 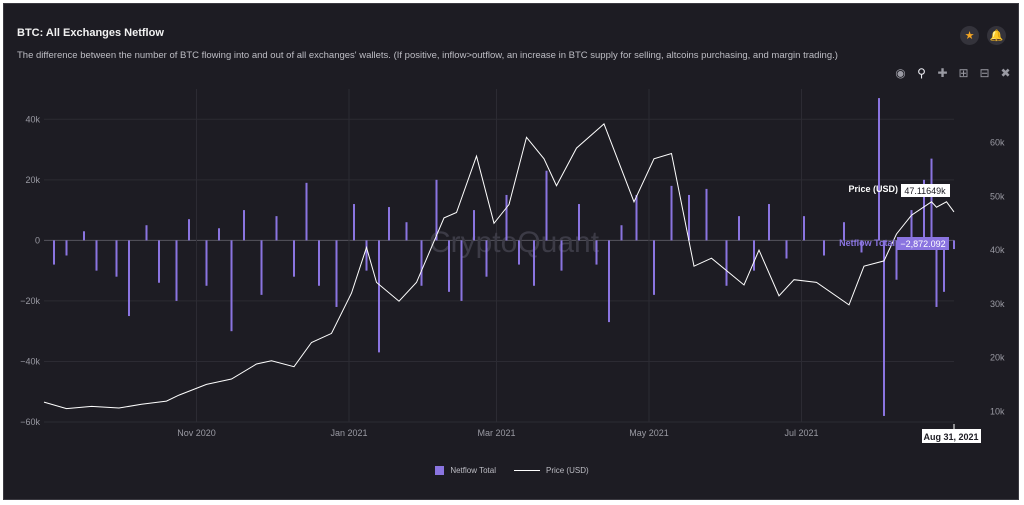 What do you see at coordinates (473, 470) in the screenshot?
I see `legend-label: Netflow Total` at bounding box center [473, 470].